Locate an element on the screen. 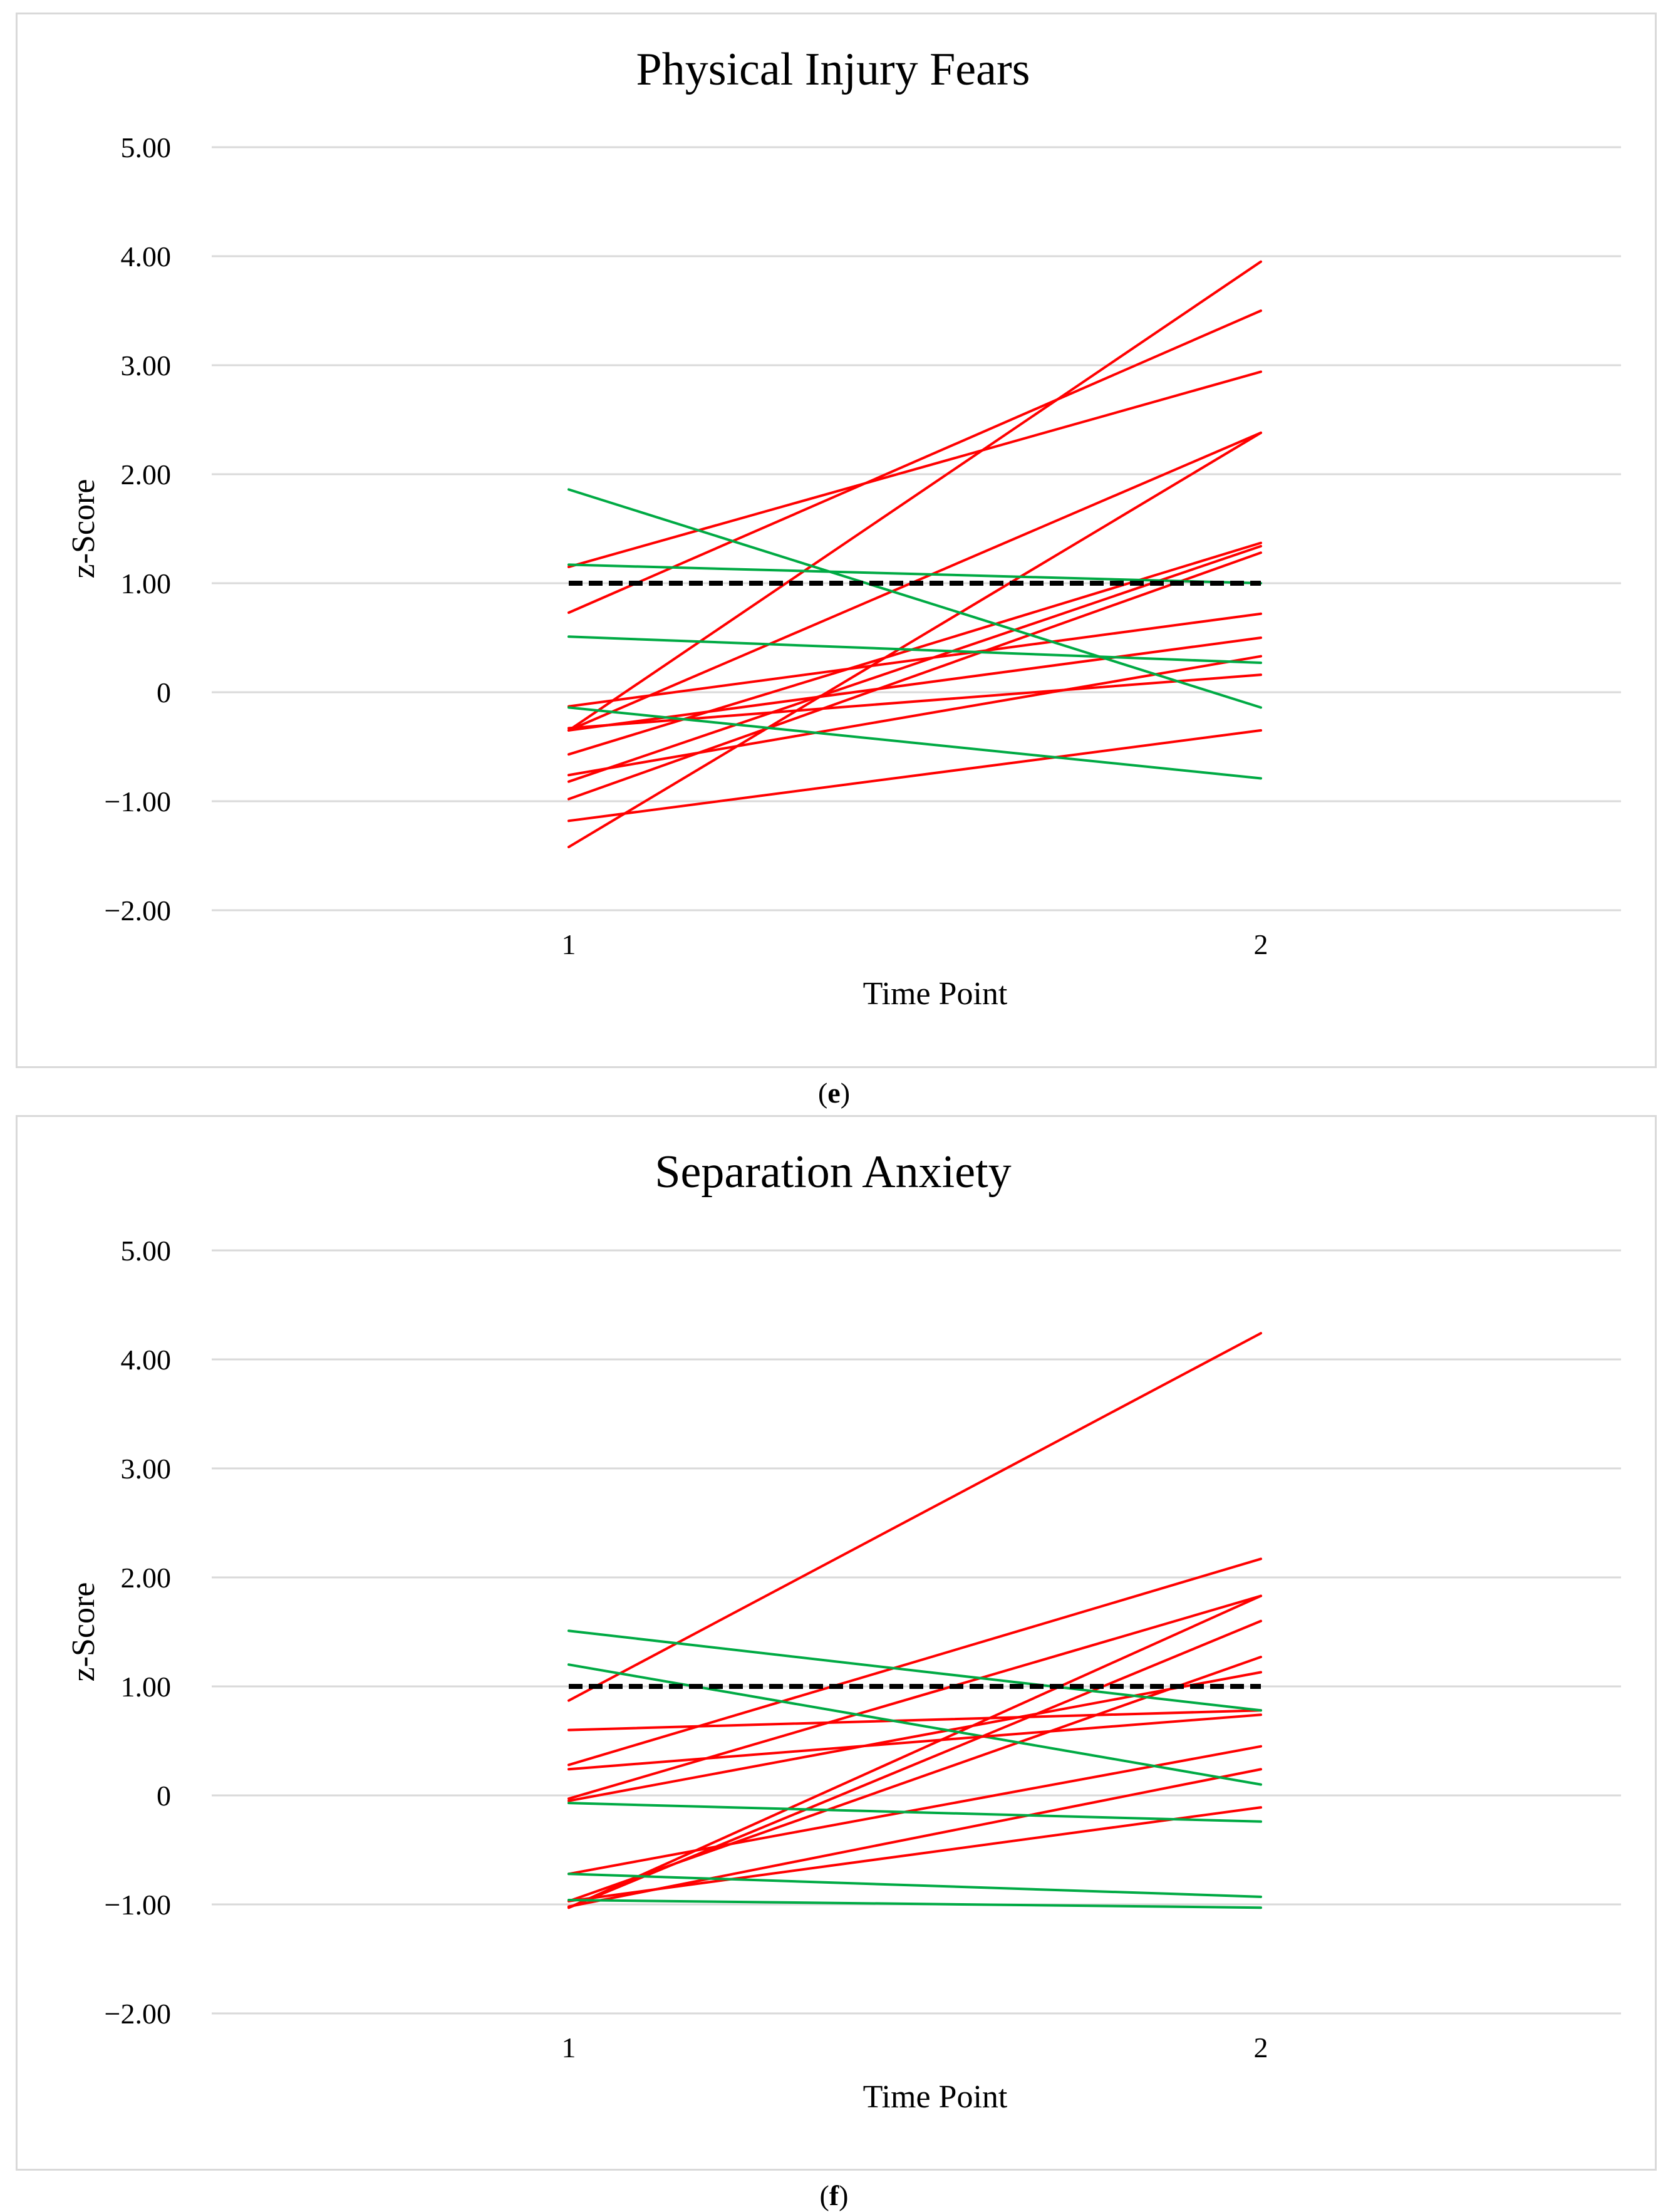 This screenshot has width=1668, height=2212. chart-f-y-tick-label: 2.00 is located at coordinates (146, 1578).